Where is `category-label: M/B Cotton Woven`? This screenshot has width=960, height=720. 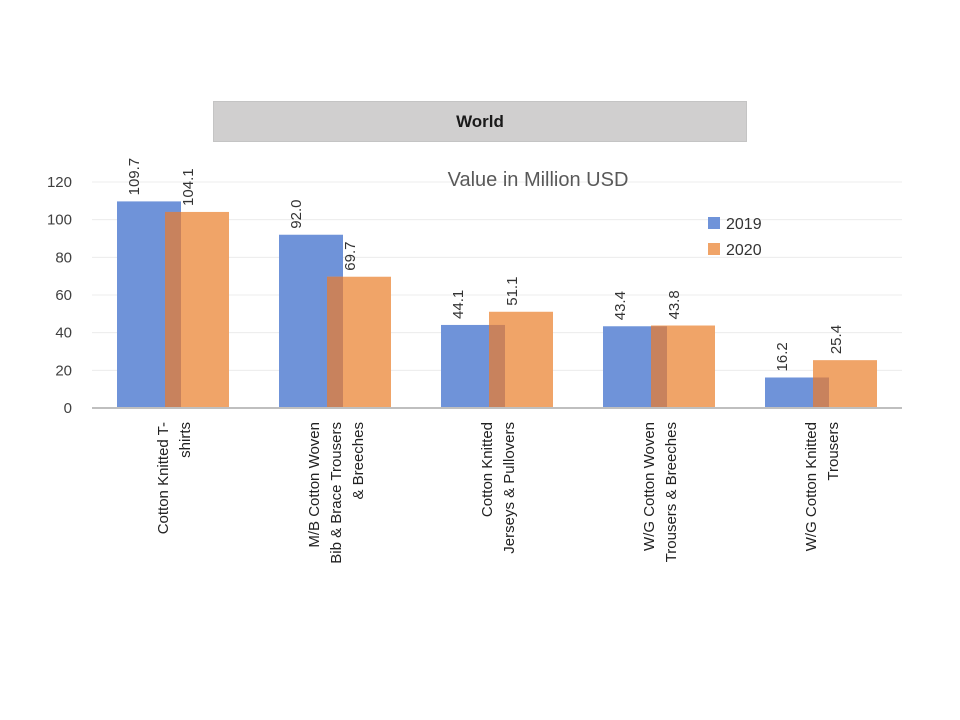
category-label: M/B Cotton Woven is located at coordinates (314, 485).